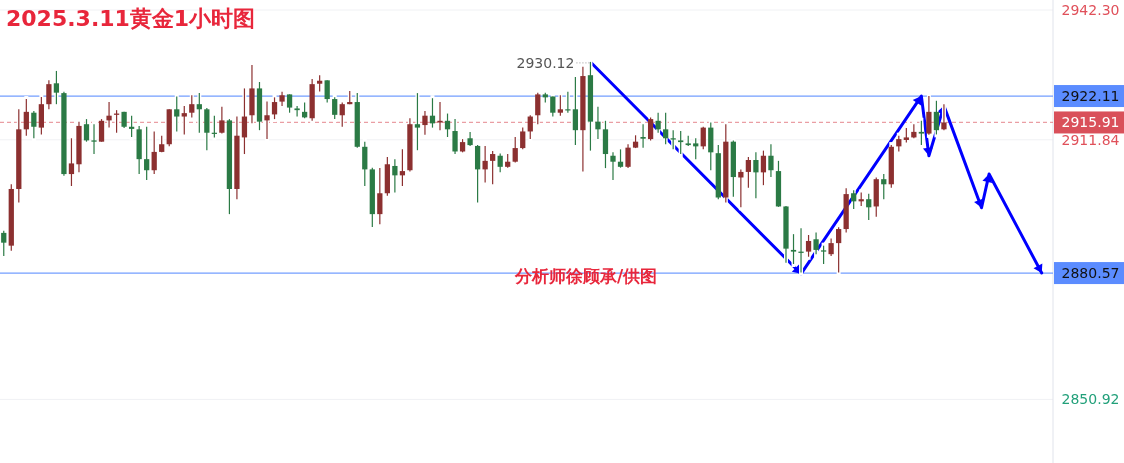 The width and height of the screenshot is (1124, 463). I want to click on y-tick-label: 2911.84, so click(1090, 139).